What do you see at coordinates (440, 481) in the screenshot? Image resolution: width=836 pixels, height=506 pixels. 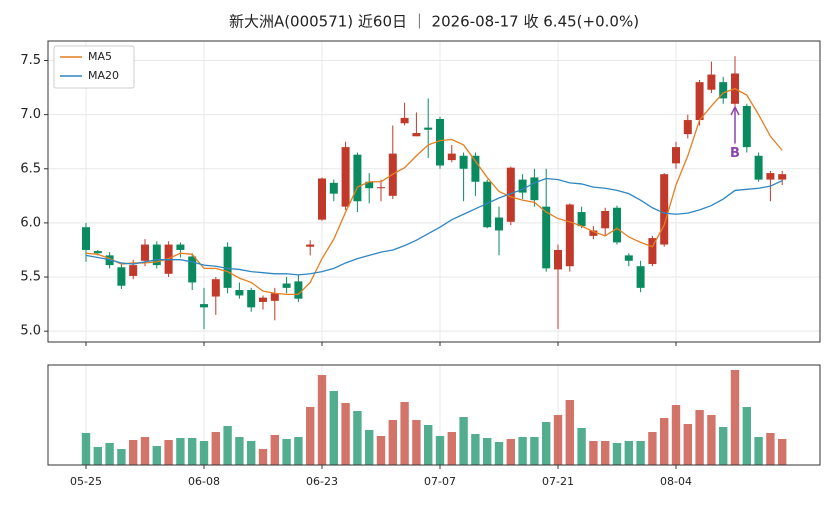 I see `x-tick-label: 07-07` at bounding box center [440, 481].